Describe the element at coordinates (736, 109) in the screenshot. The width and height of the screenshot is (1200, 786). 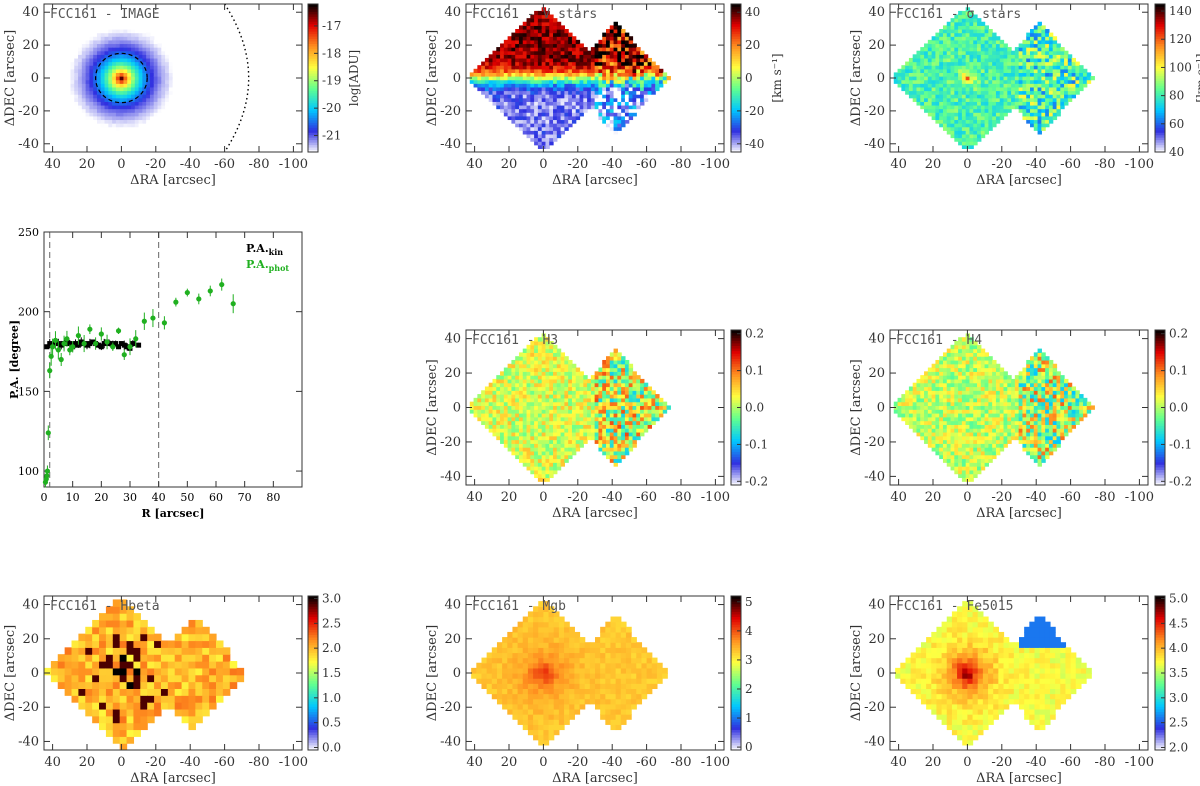
I see `vstars-colorbar-seg` at that location.